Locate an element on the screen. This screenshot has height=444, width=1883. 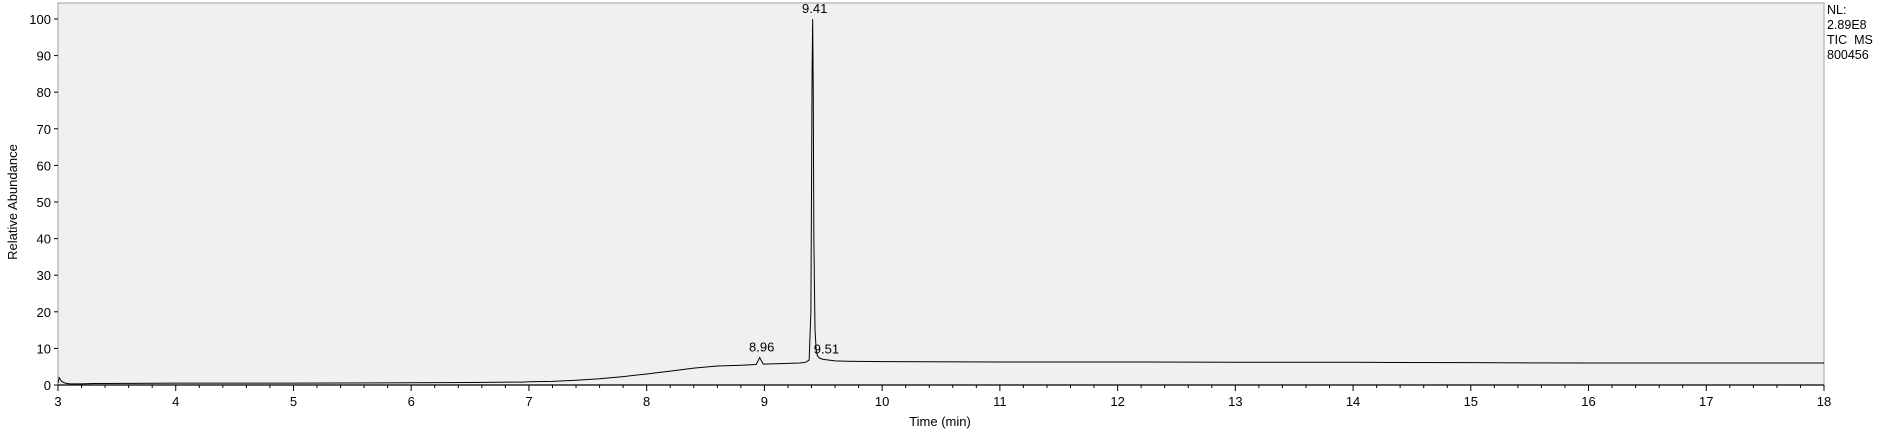
y-tick-label: 0 is located at coordinates (47, 385).